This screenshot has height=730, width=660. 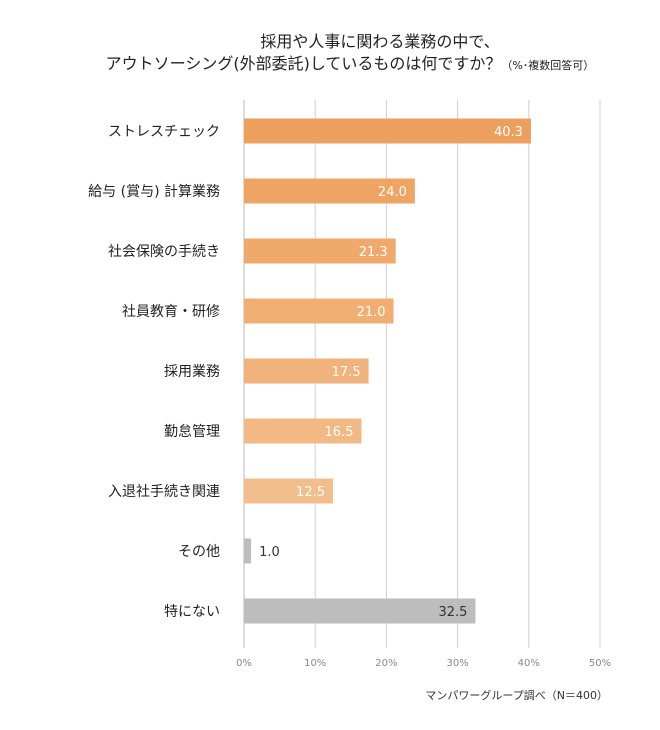 I want to click on category-label: 社員教育・研修, so click(x=171, y=312).